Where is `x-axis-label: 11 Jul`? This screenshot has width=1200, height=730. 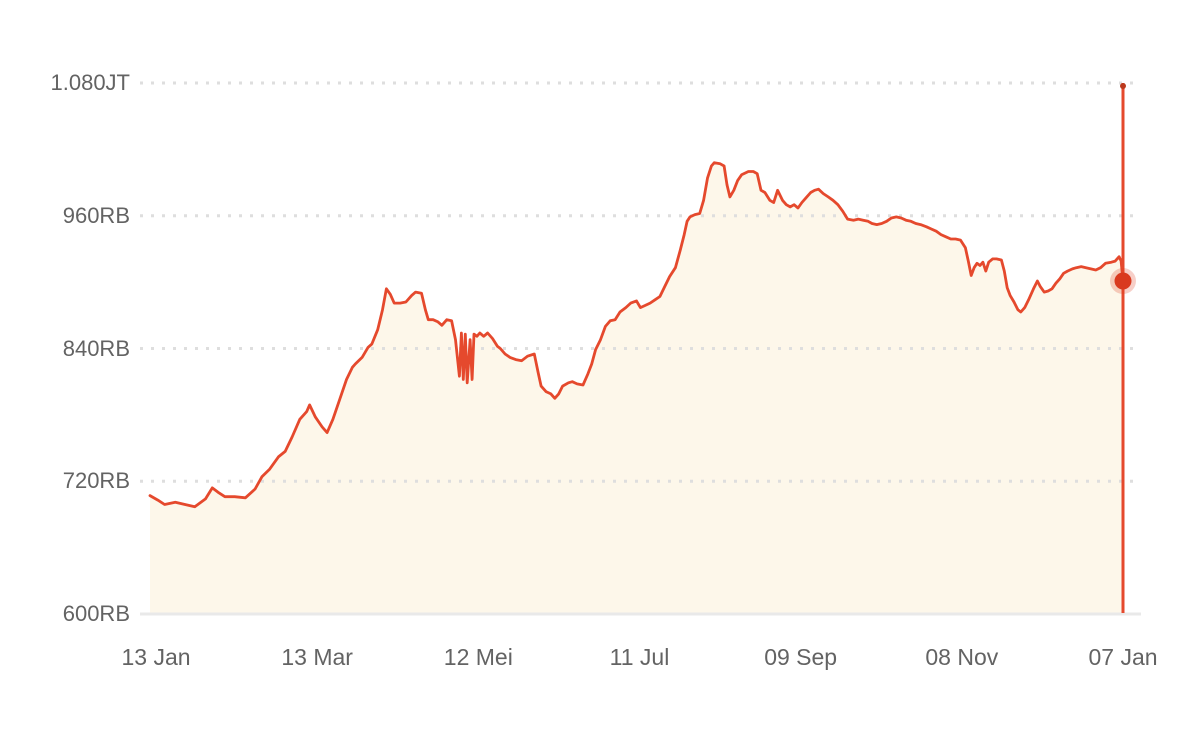 x-axis-label: 11 Jul is located at coordinates (639, 657).